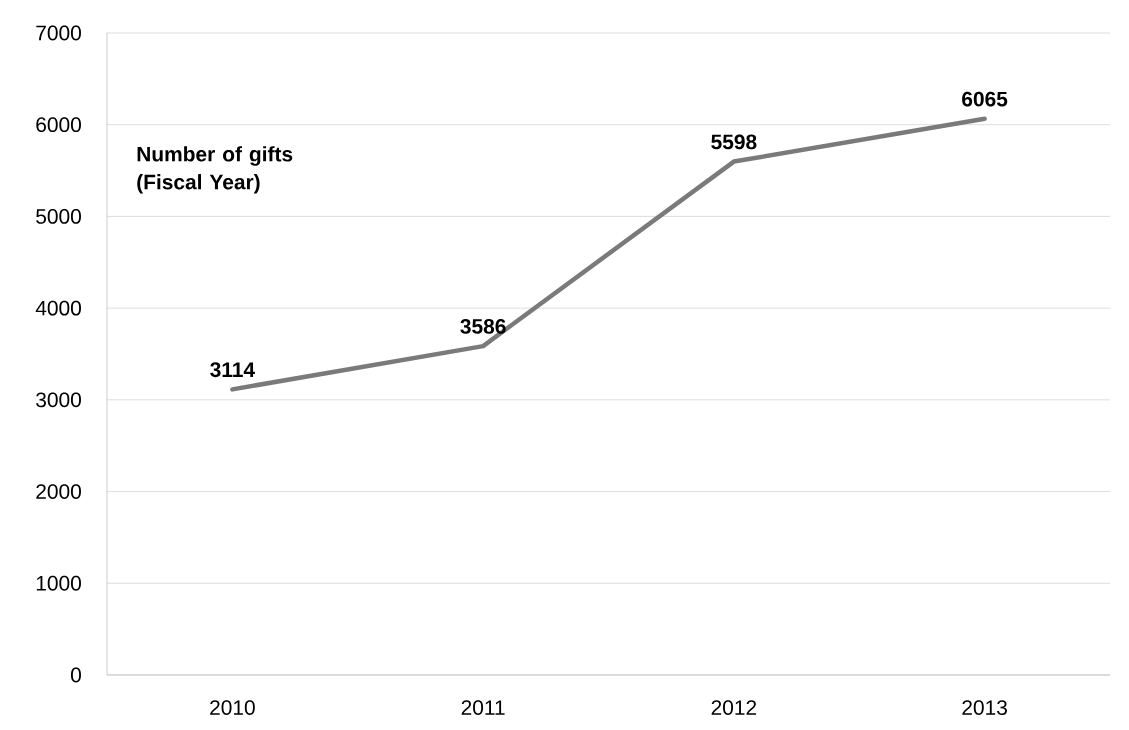  Describe the element at coordinates (58, 216) in the screenshot. I see `y-tick-label: 5000` at that location.